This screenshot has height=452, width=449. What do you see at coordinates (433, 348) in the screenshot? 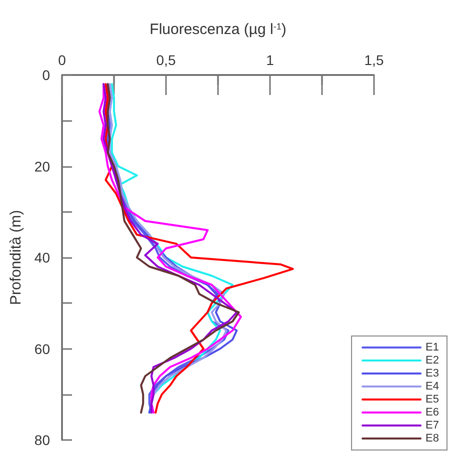
I see `text: E1` at bounding box center [433, 348].